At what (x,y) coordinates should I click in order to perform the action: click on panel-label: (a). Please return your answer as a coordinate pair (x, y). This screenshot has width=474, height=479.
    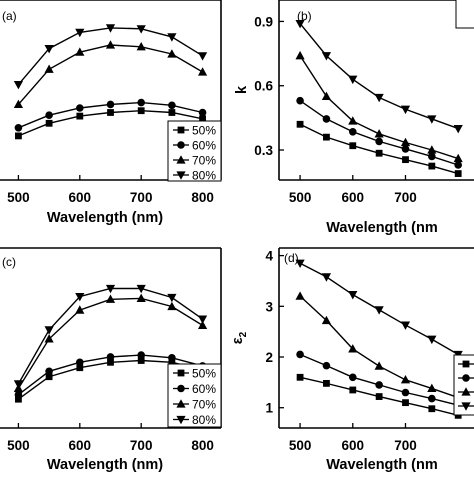
    Looking at the image, I should click on (9, 16).